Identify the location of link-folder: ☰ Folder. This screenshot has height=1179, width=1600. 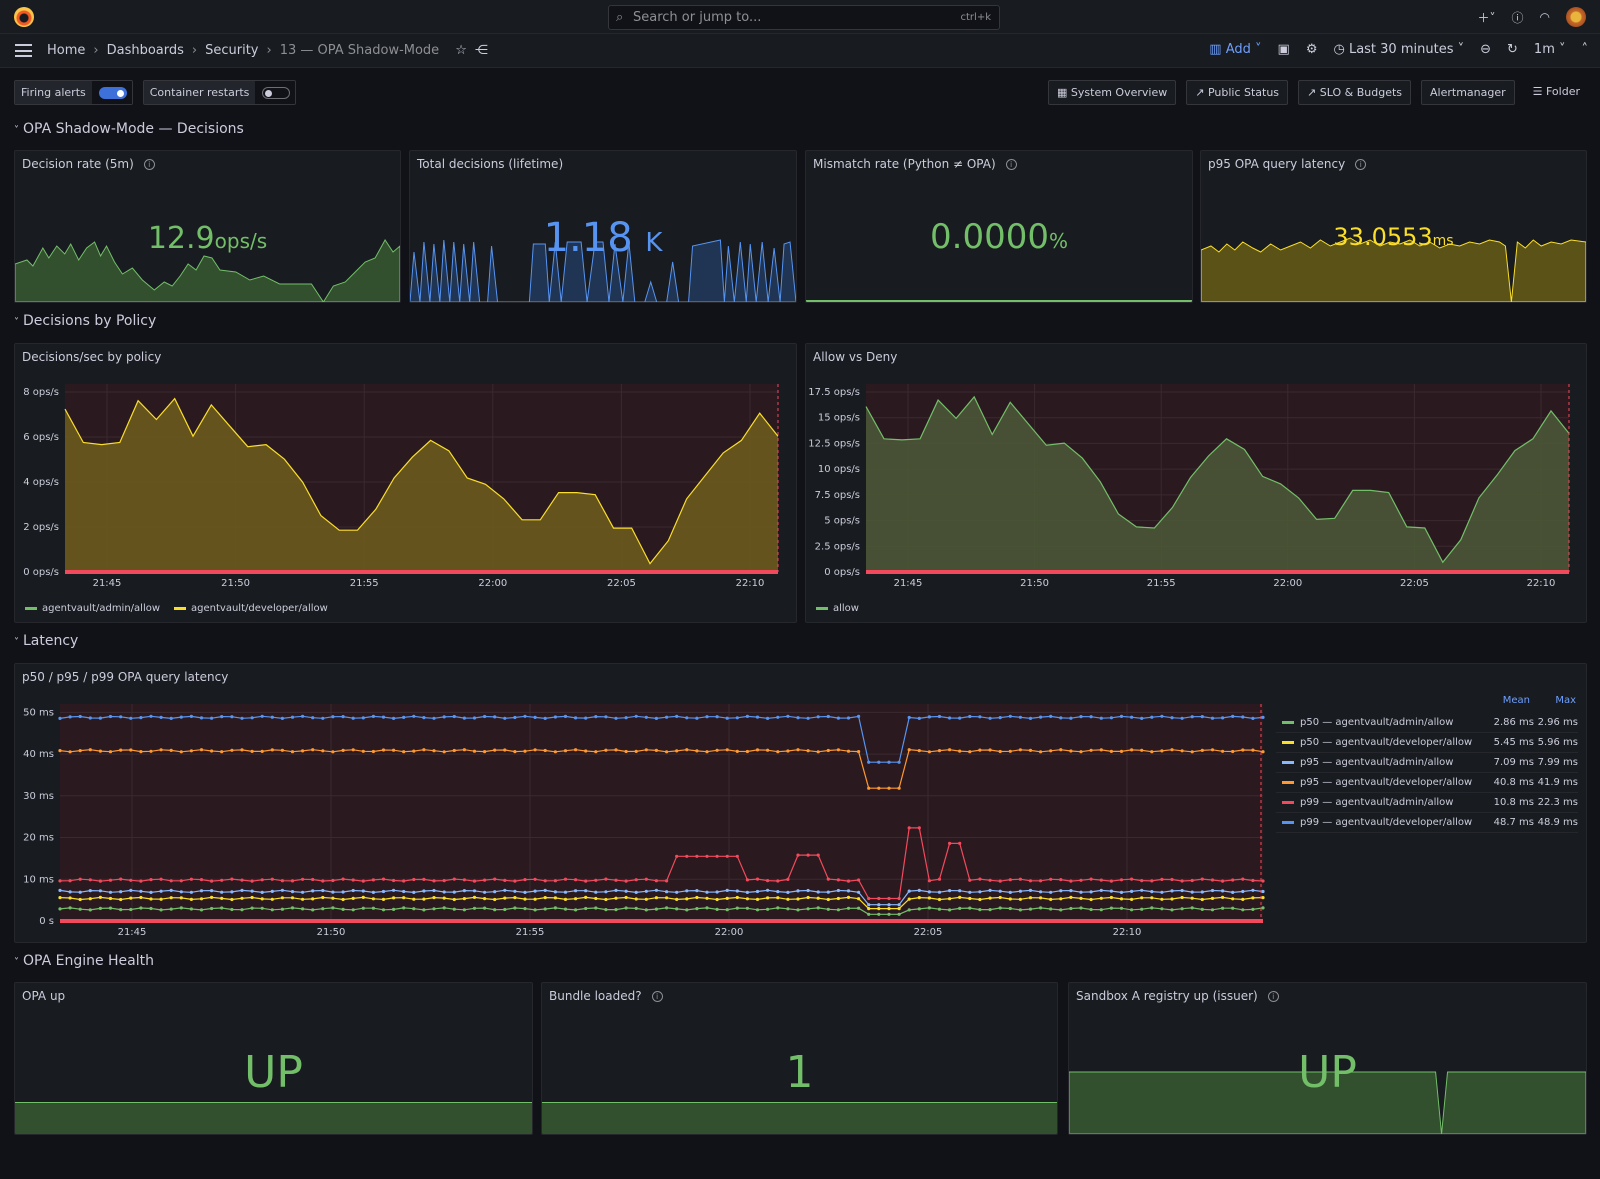
(1556, 91).